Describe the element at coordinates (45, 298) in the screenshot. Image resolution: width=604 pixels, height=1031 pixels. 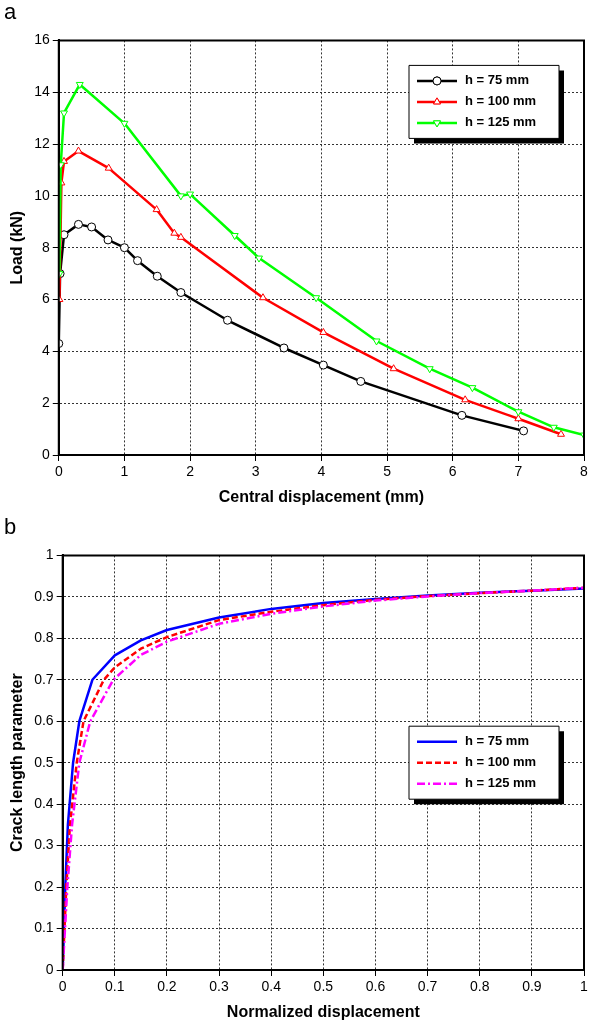
I see `y-tick-label: 6` at that location.